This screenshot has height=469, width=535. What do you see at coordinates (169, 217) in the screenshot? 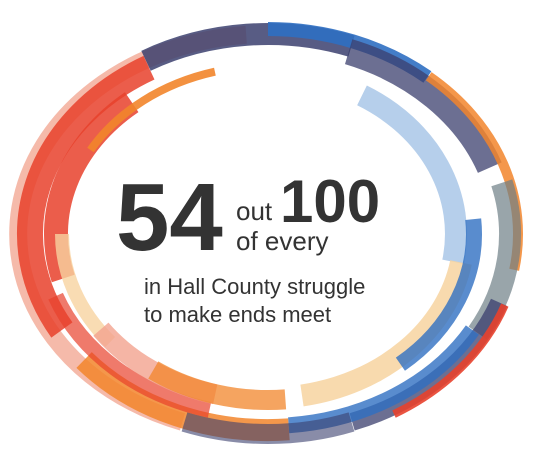
I see `headline-number: 54` at bounding box center [169, 217].